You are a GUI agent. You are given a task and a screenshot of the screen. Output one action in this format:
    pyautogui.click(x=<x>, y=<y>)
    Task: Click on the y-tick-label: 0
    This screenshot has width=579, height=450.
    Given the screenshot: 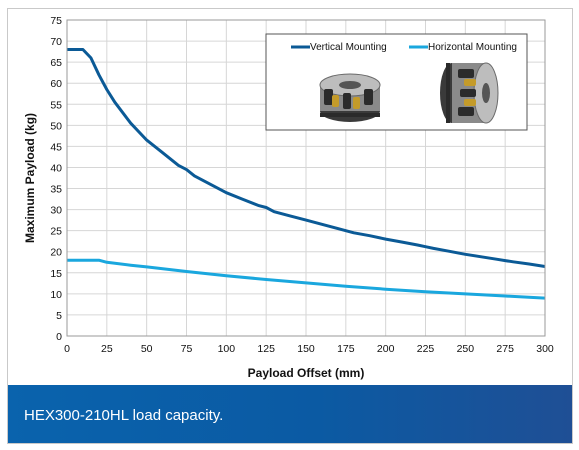 What is the action you would take?
    pyautogui.click(x=59, y=337)
    